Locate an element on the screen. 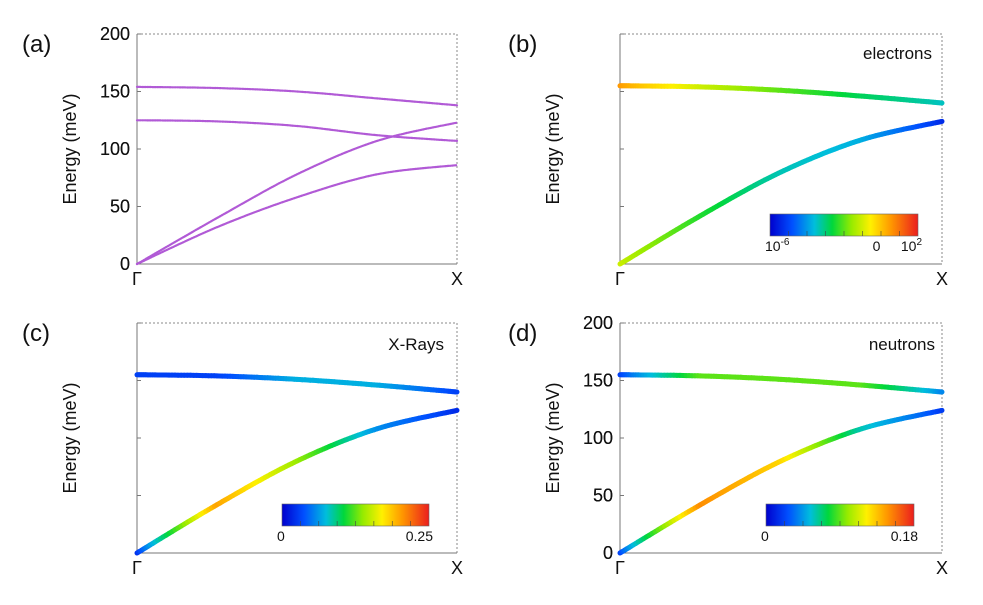 Image resolution: width=983 pixels, height=605 pixels. panel-label: (c) is located at coordinates (36, 333).